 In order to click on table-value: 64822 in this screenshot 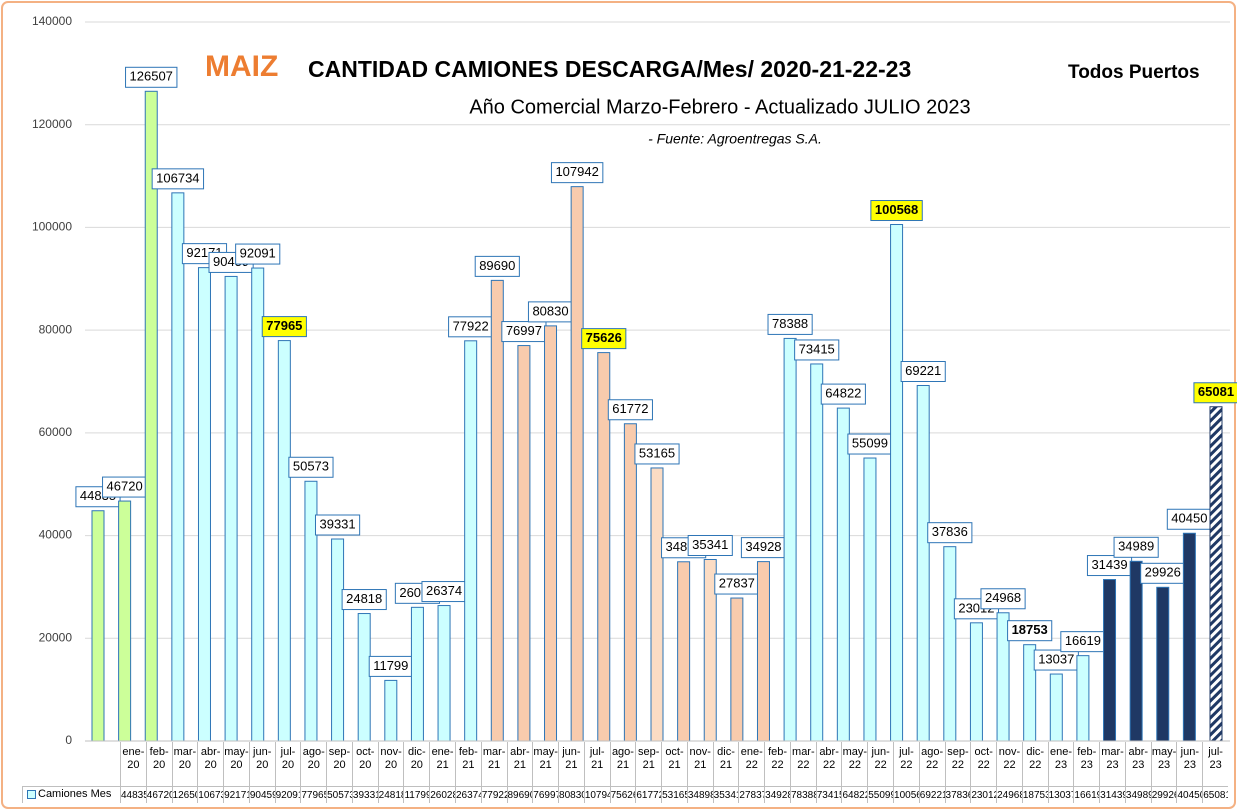, I will do `click(854, 794)`.